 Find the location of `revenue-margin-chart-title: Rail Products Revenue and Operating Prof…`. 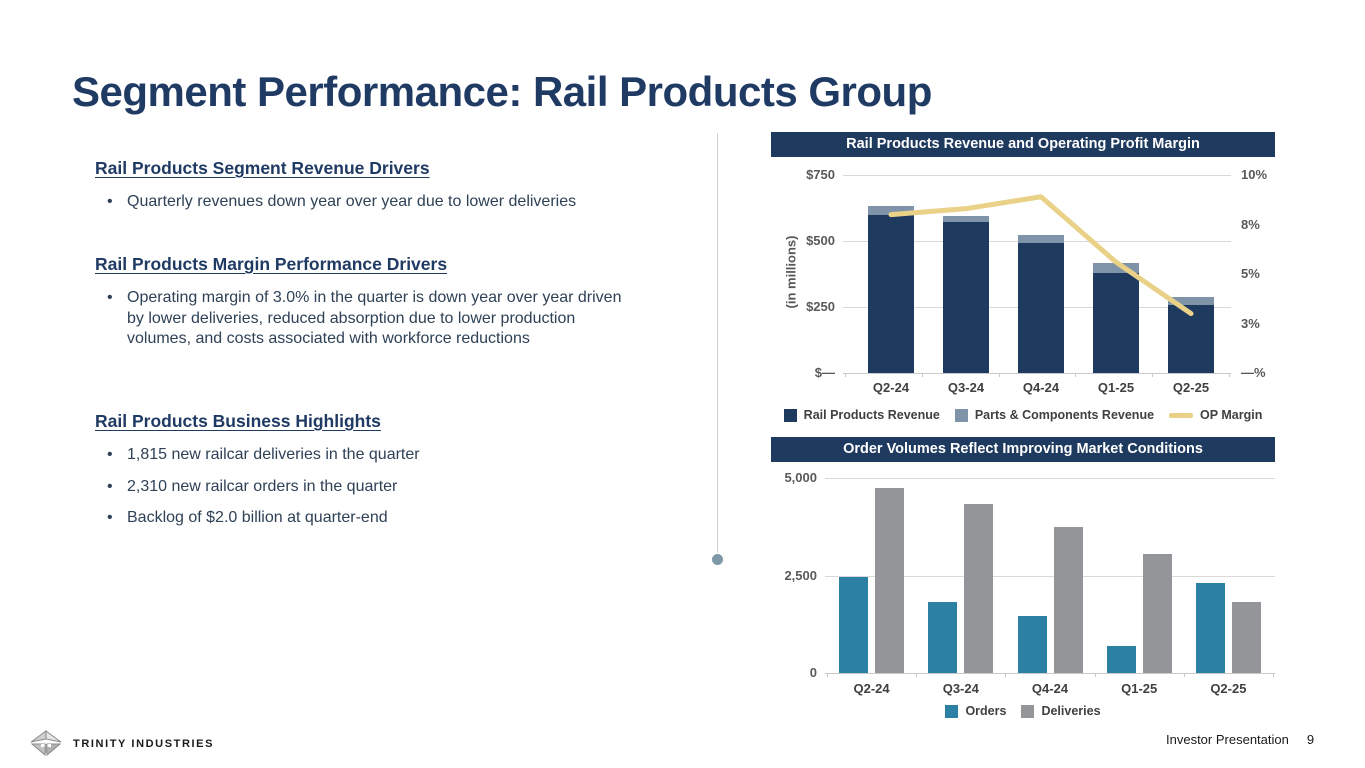

revenue-margin-chart-title: Rail Products Revenue and Operating Prof… is located at coordinates (1023, 144).